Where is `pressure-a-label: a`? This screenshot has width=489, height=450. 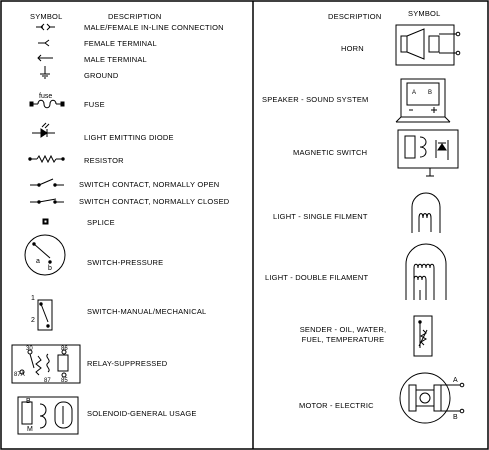 pressure-a-label: a is located at coordinates (38, 261).